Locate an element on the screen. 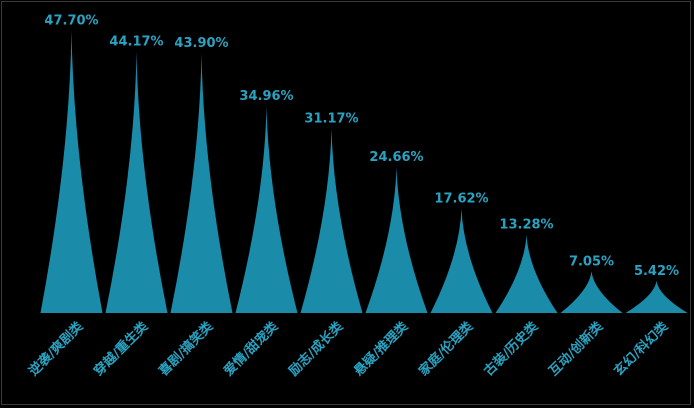 This screenshot has height=408, width=694. value-label-8: 13.28% is located at coordinates (526, 224).